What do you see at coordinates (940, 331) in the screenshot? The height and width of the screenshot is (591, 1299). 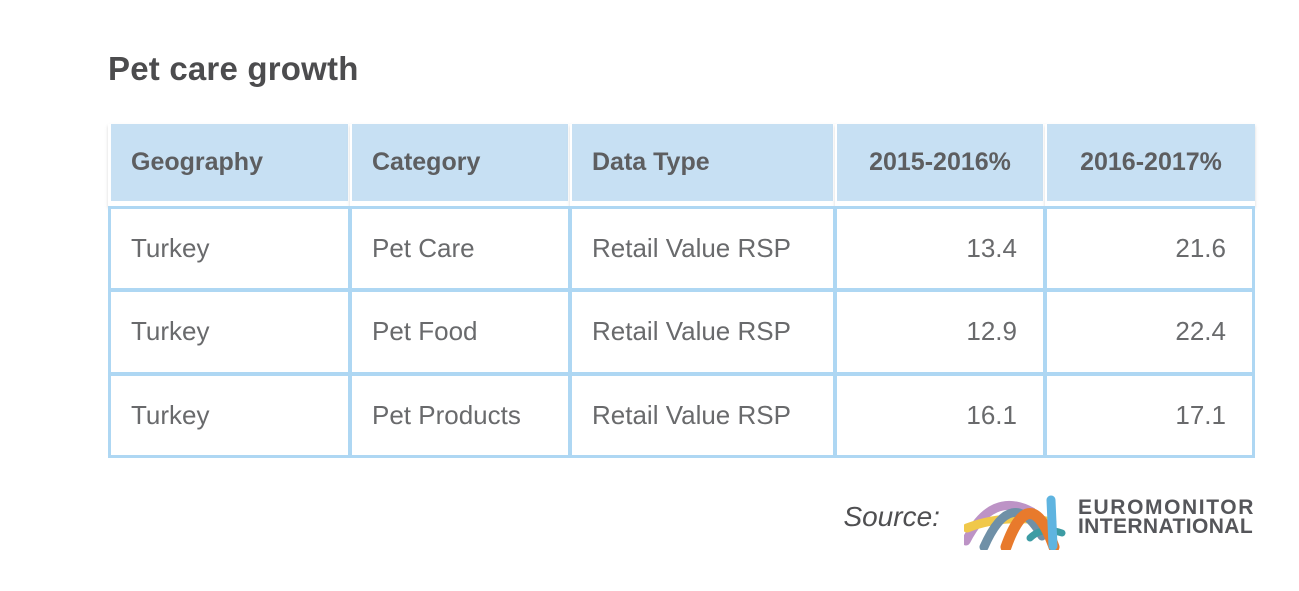 I see `cell-2015-2016: 12.9` at bounding box center [940, 331].